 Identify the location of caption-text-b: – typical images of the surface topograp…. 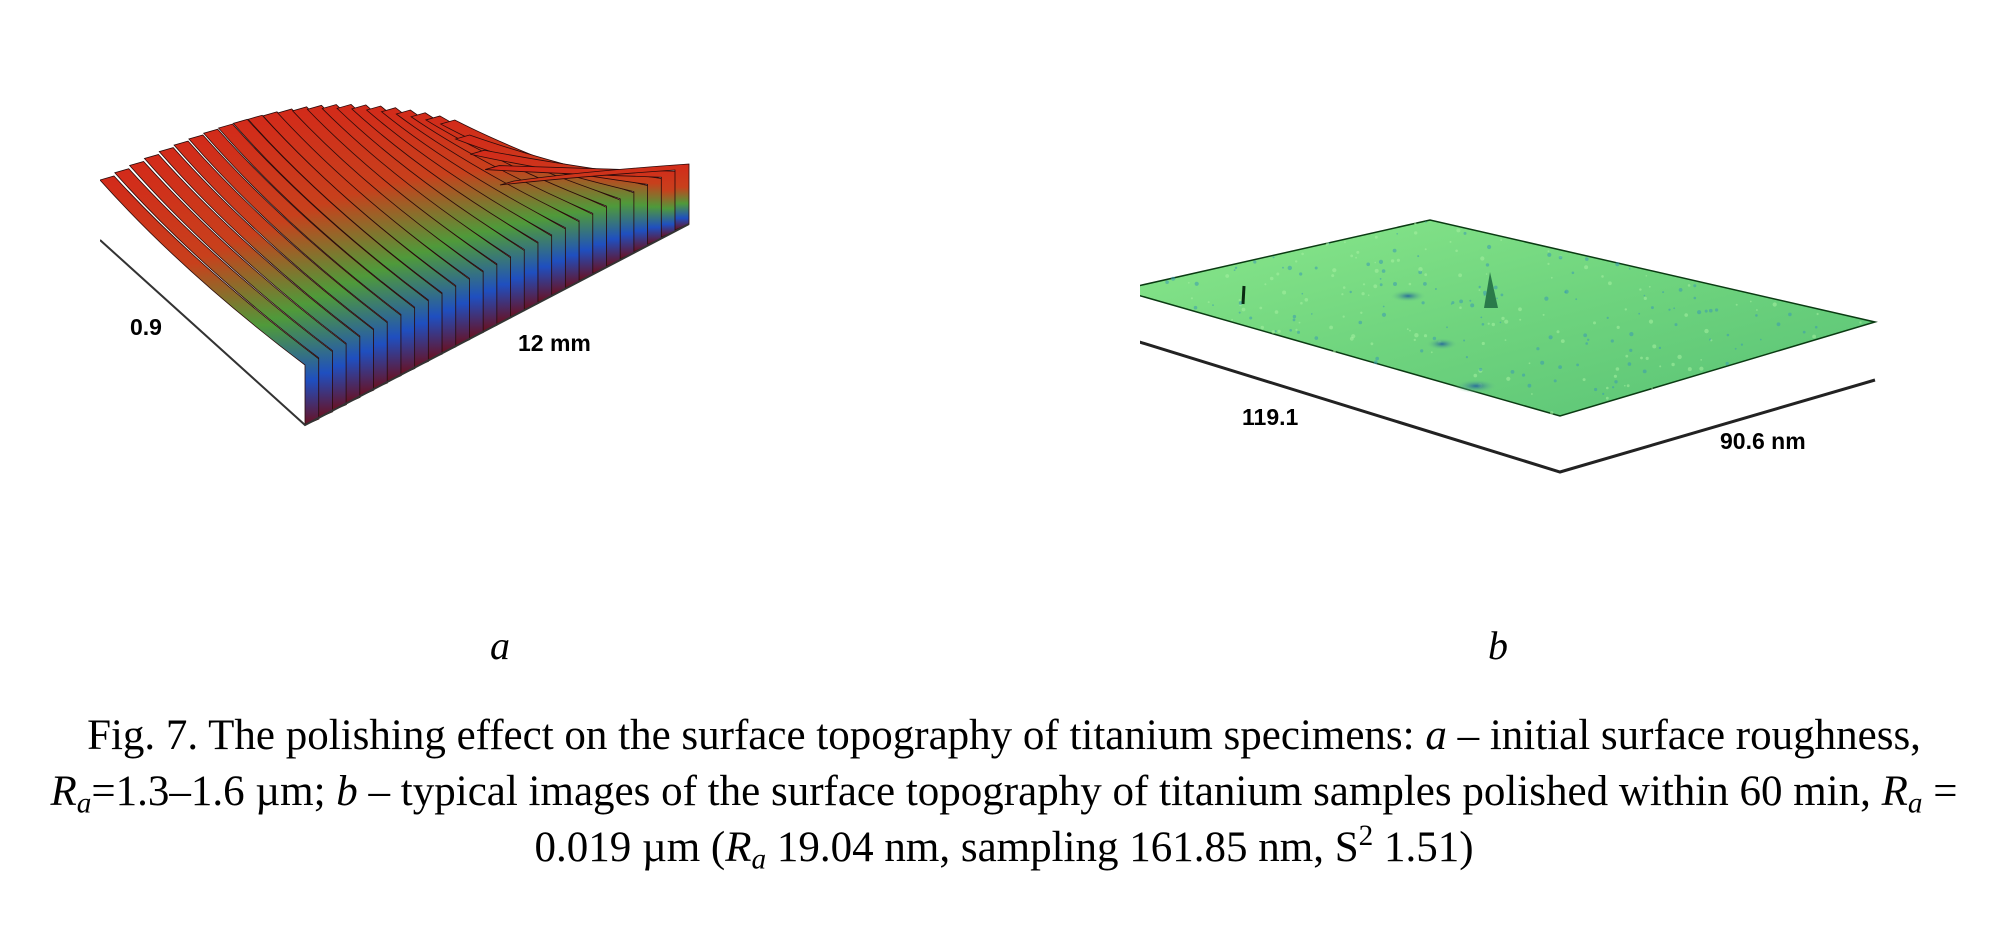
(1119, 791).